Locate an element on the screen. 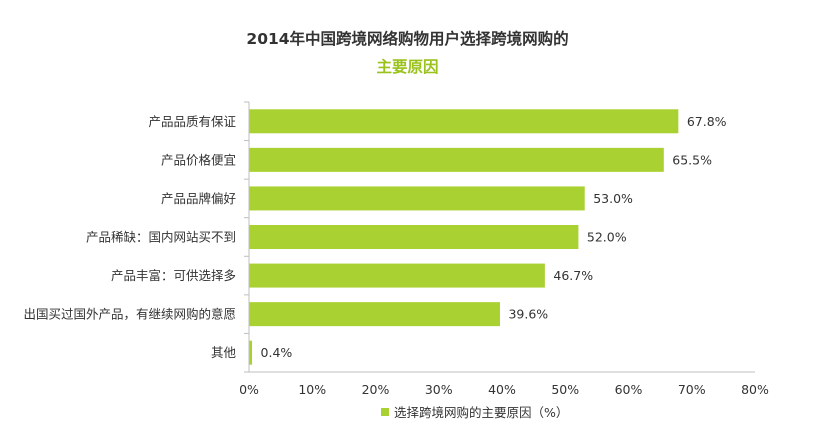  x-tick-label: 60% is located at coordinates (629, 389).